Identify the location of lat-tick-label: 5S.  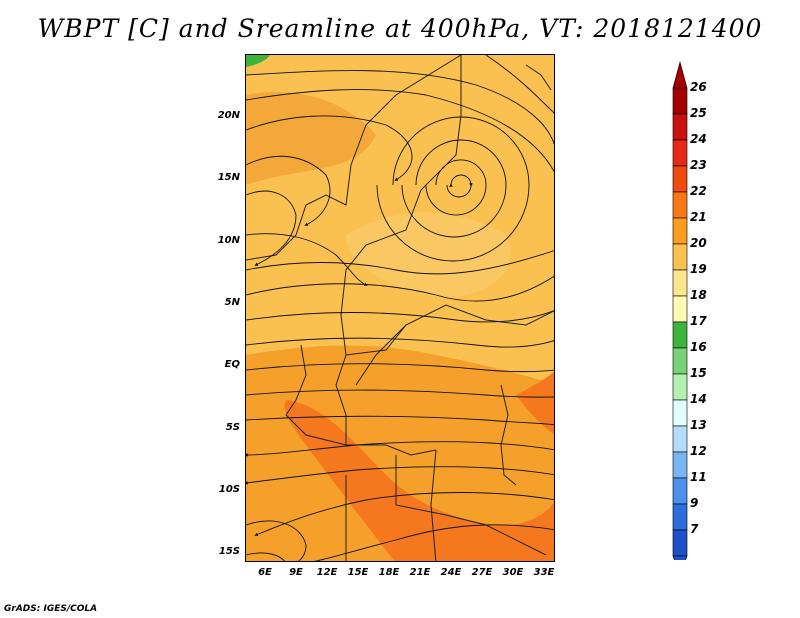
(232, 427).